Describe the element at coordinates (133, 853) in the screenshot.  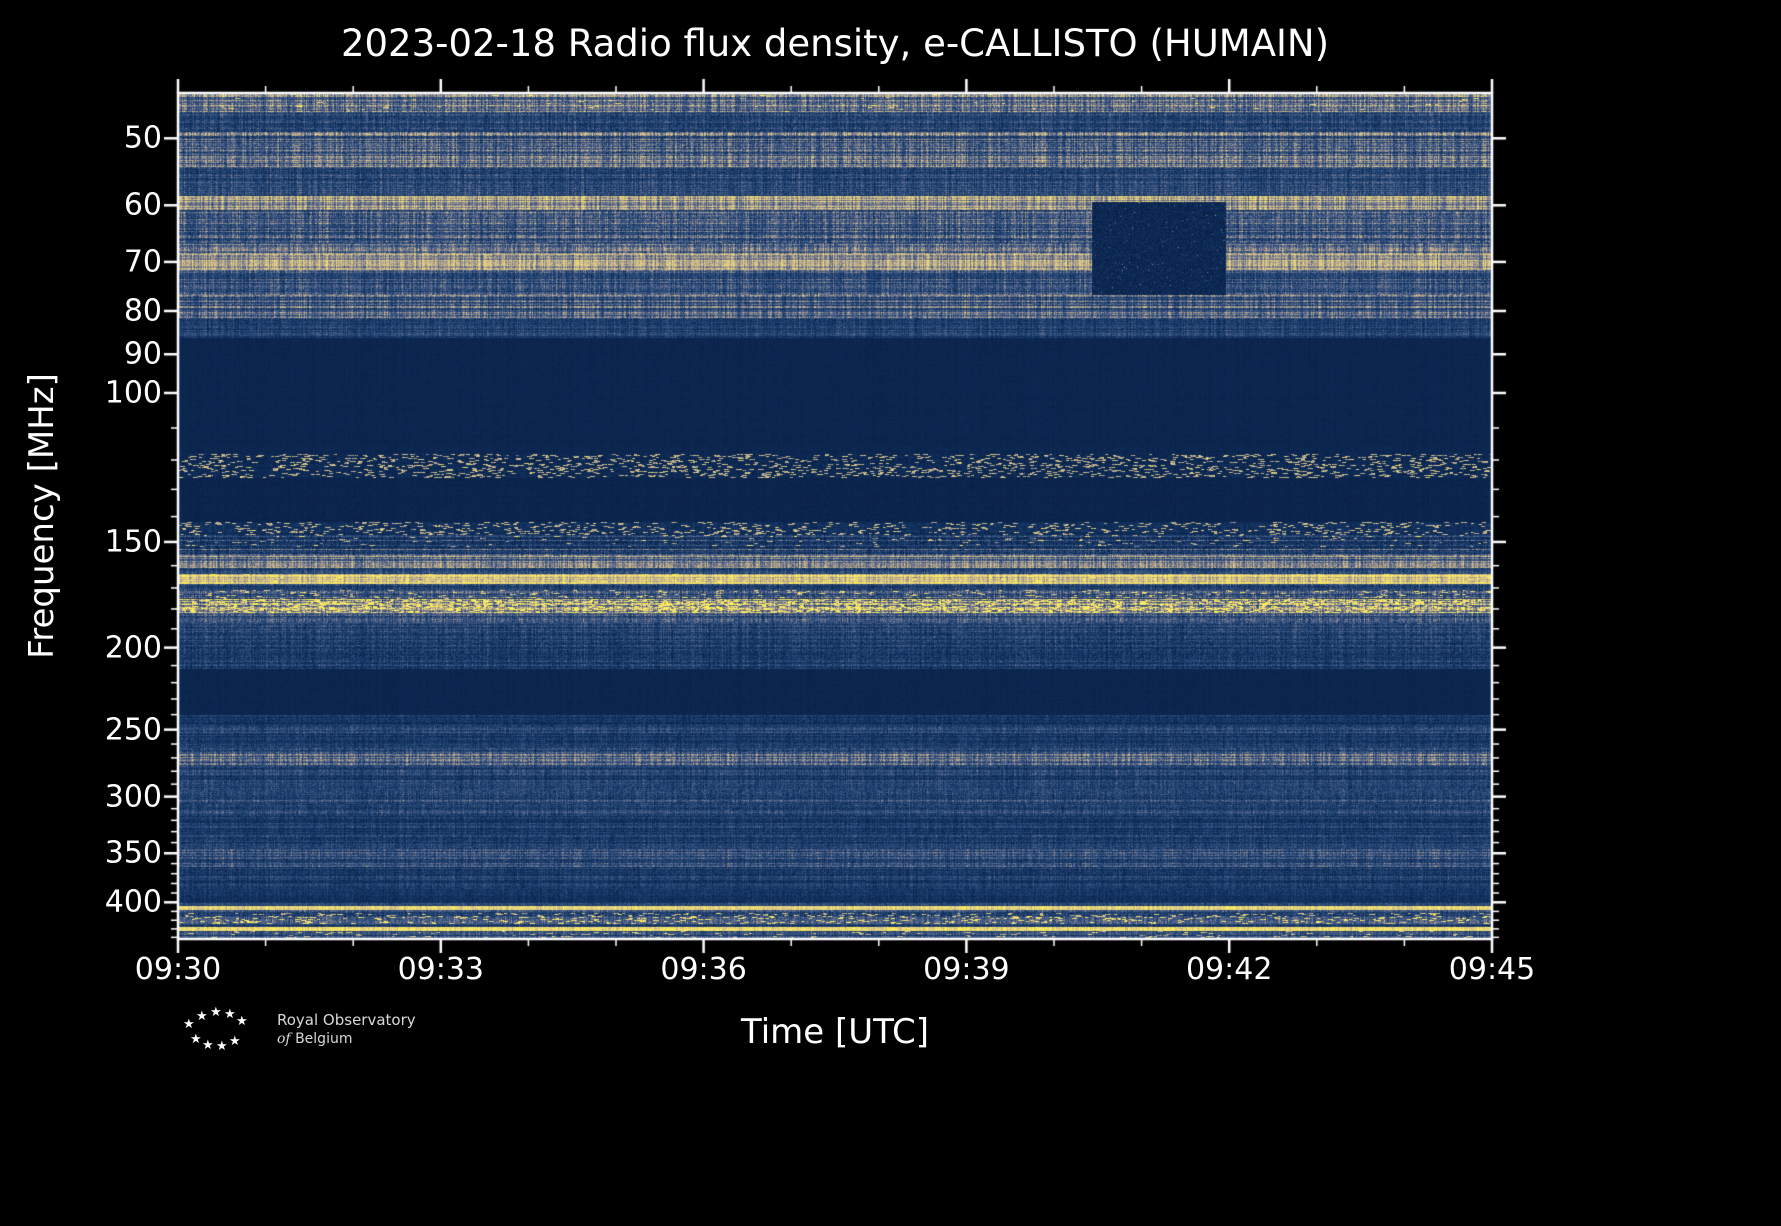
I see `y-tick-label: 350` at that location.